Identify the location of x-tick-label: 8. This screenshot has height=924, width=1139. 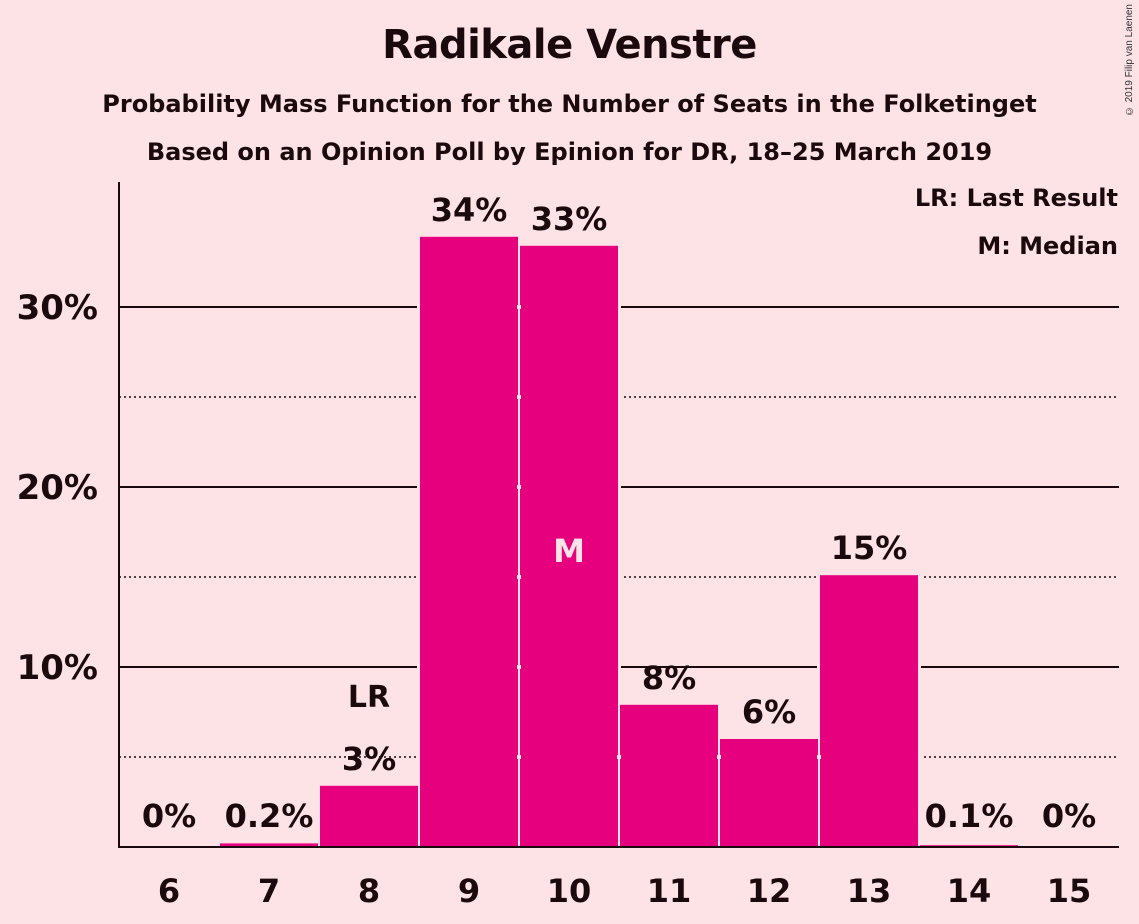
(369, 891).